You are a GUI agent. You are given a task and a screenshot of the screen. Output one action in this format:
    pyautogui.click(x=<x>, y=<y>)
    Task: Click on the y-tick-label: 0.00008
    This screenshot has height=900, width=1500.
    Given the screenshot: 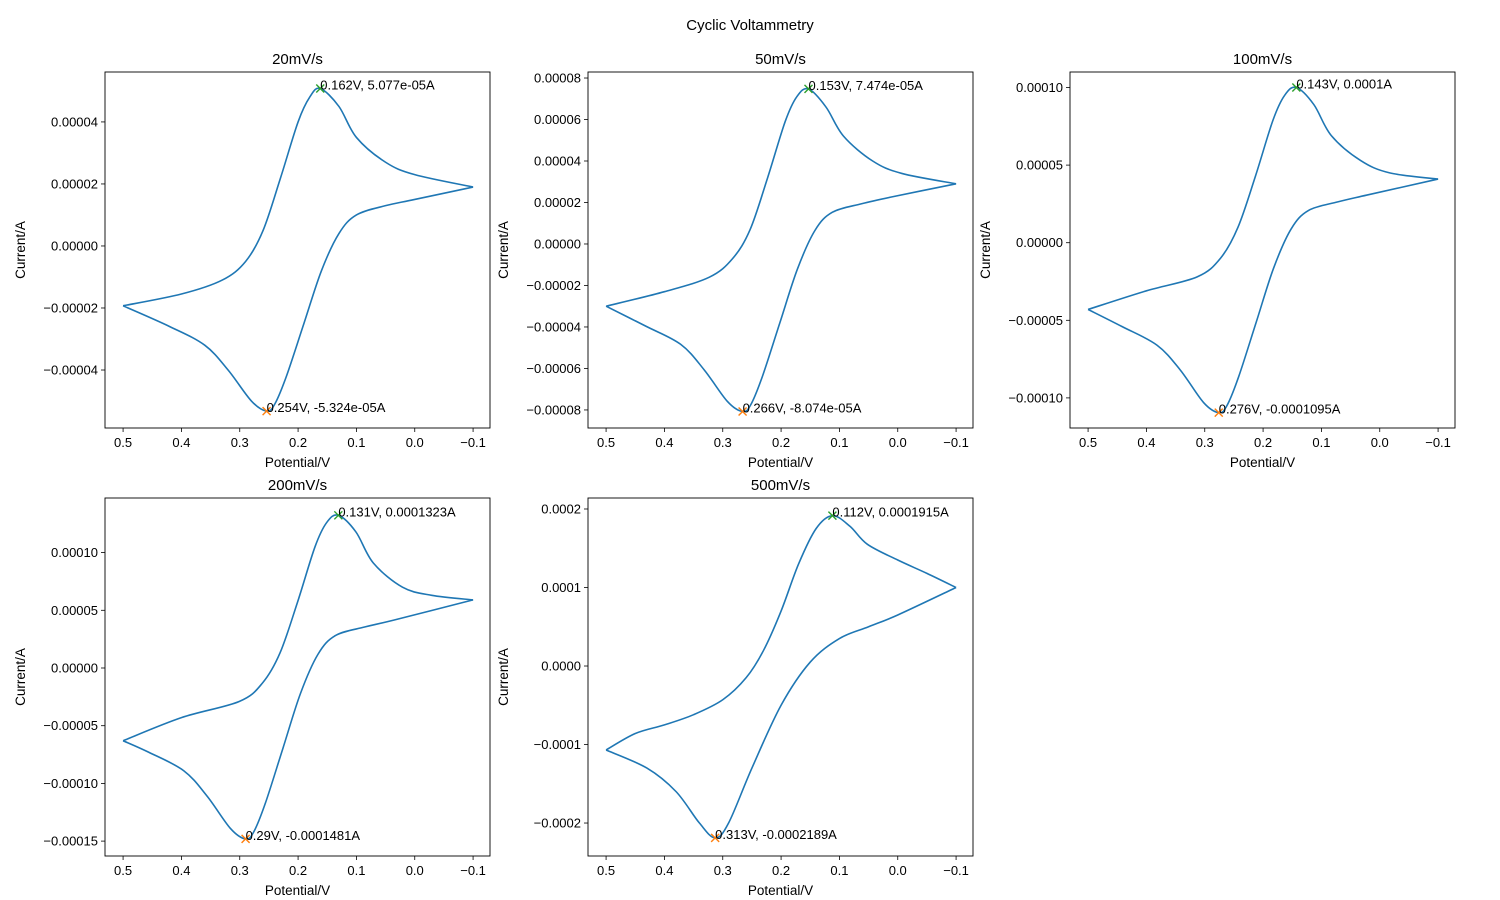 What is the action you would take?
    pyautogui.click(x=557, y=78)
    